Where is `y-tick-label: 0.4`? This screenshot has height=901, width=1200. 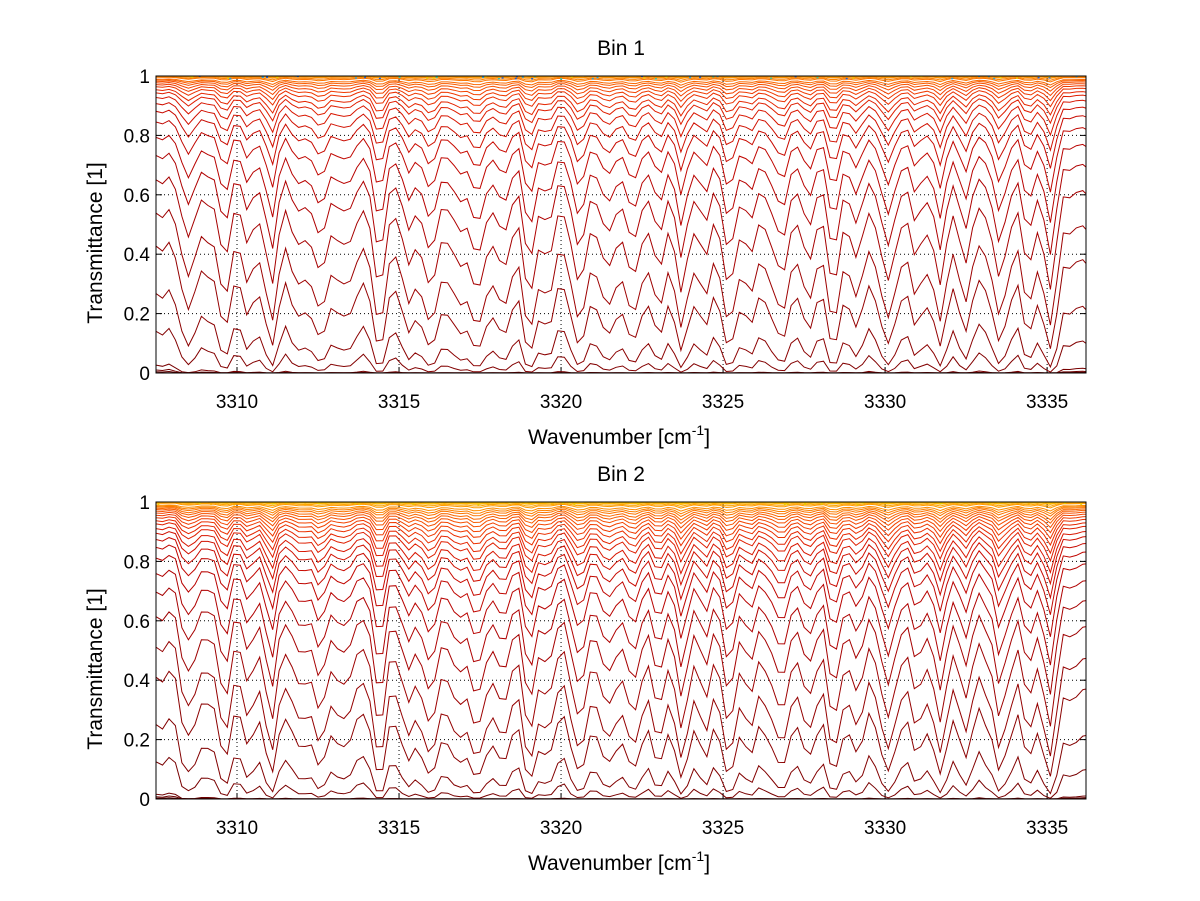
y-tick-label: 0.4 is located at coordinates (137, 681).